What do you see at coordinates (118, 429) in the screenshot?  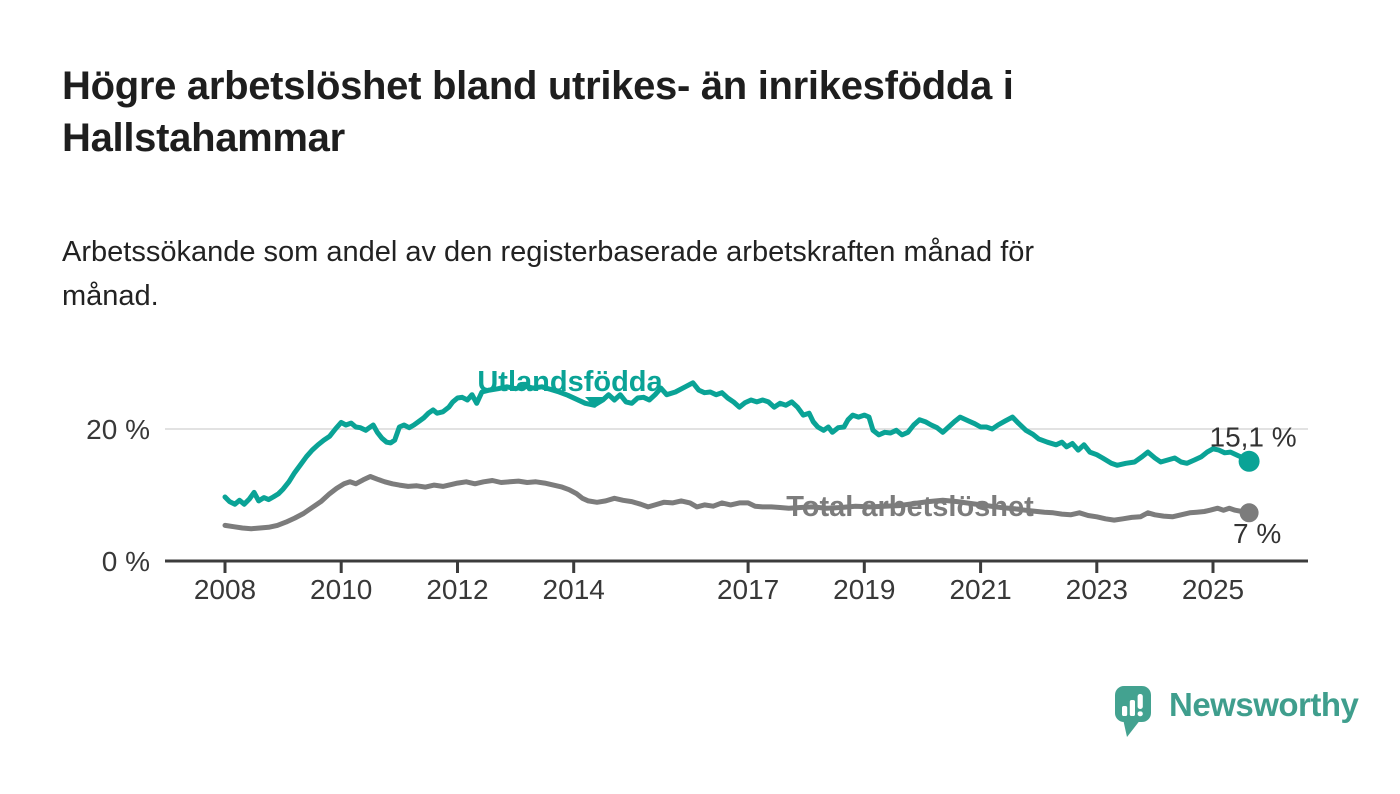 I see `y-tick-label: 20 %` at bounding box center [118, 429].